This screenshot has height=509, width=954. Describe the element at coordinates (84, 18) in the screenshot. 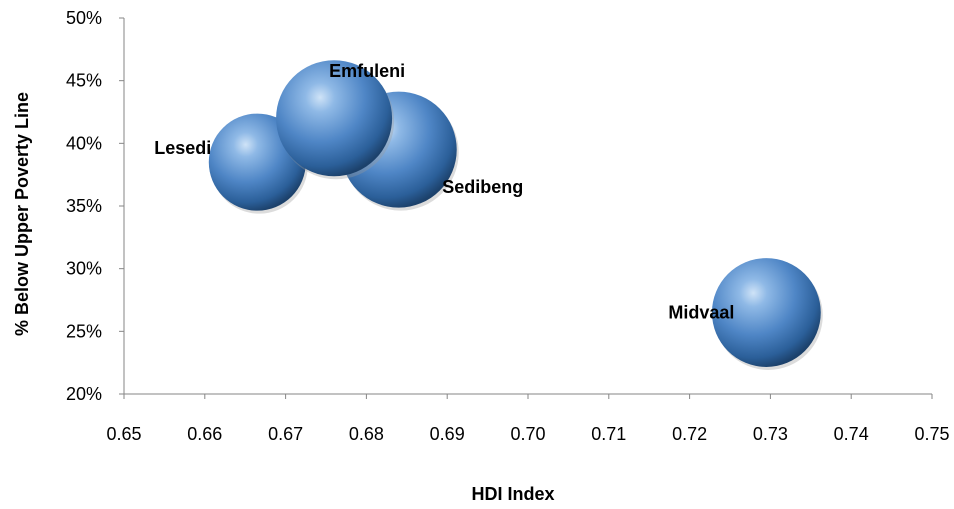

I see `y-tick-label: 50%` at that location.